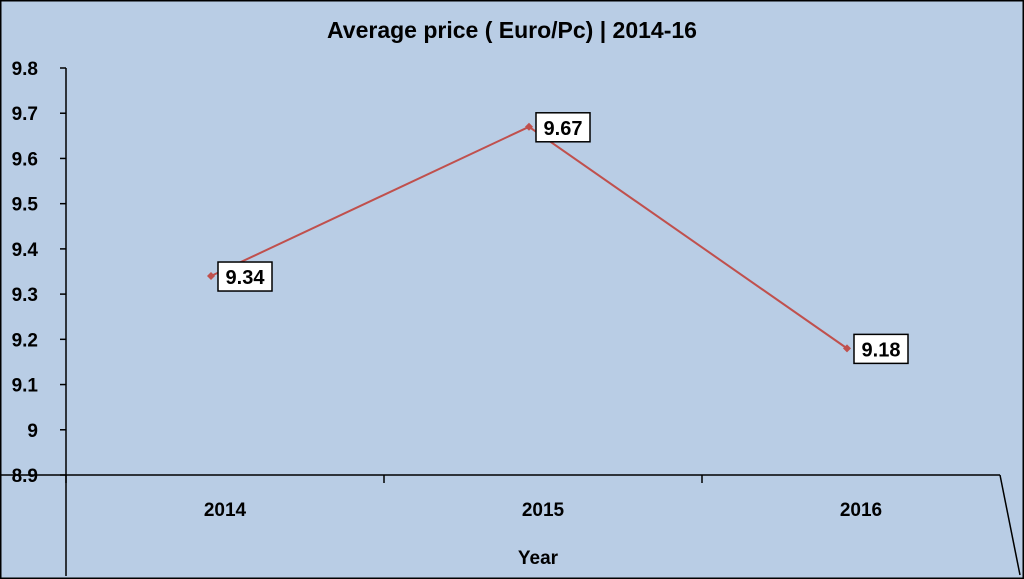 Image resolution: width=1024 pixels, height=579 pixels. What do you see at coordinates (543, 510) in the screenshot?
I see `x-tick-label: 2015` at bounding box center [543, 510].